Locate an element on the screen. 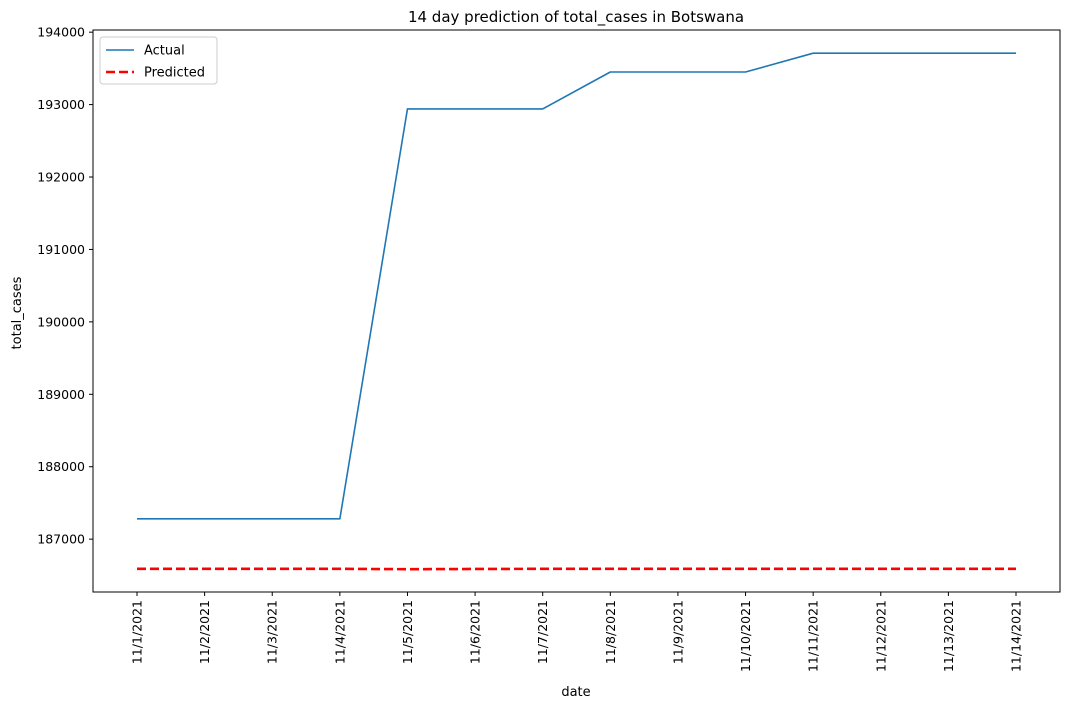 The image size is (1070, 709). x-tick-label: 11/5/2021 is located at coordinates (407, 632).